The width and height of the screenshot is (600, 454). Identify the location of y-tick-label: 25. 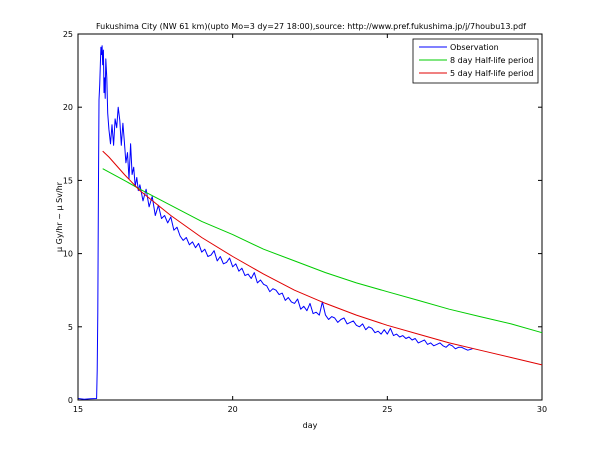
(68, 34).